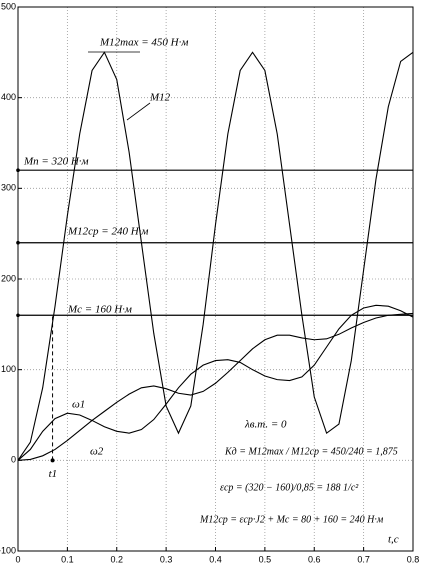  Describe the element at coordinates (143, 43) in the screenshot. I see `annotation: M12max = 450 Н·м` at that location.